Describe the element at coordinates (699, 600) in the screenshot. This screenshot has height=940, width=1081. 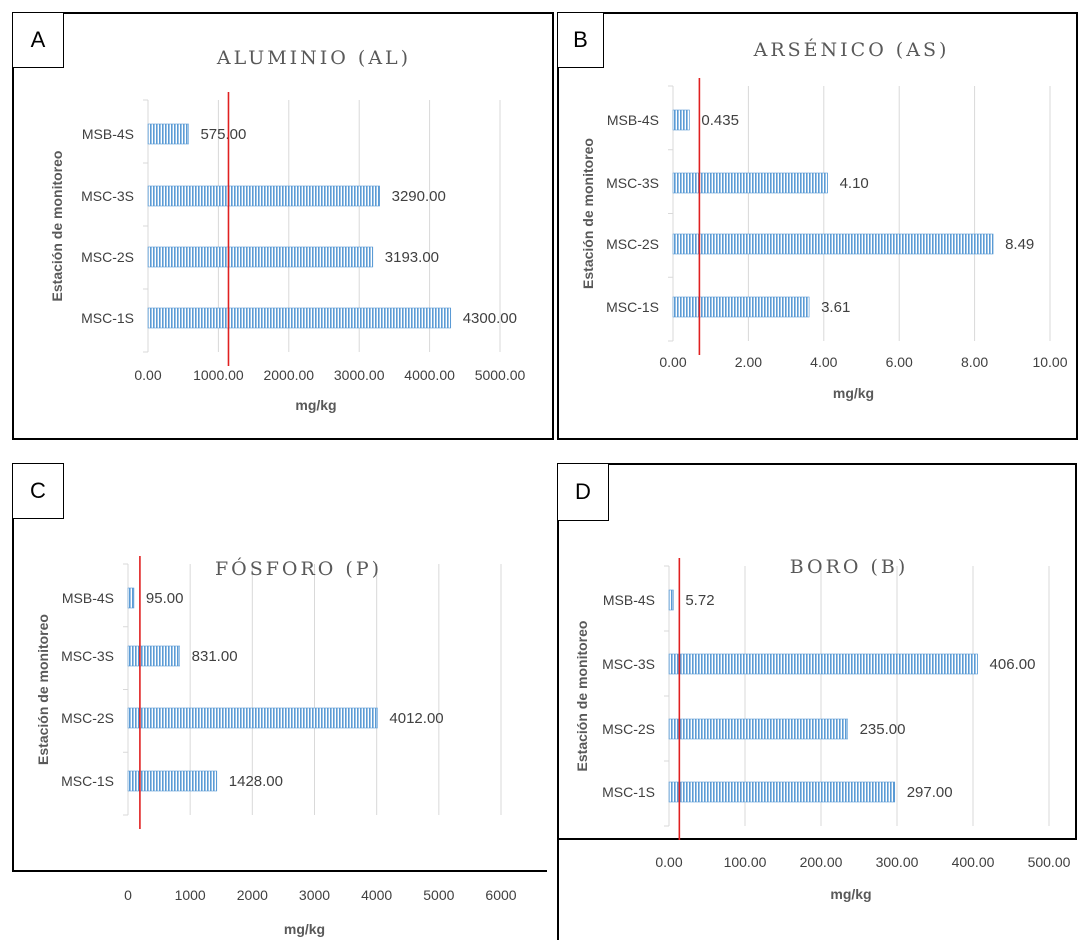
I see `data-label: 5.72` at that location.